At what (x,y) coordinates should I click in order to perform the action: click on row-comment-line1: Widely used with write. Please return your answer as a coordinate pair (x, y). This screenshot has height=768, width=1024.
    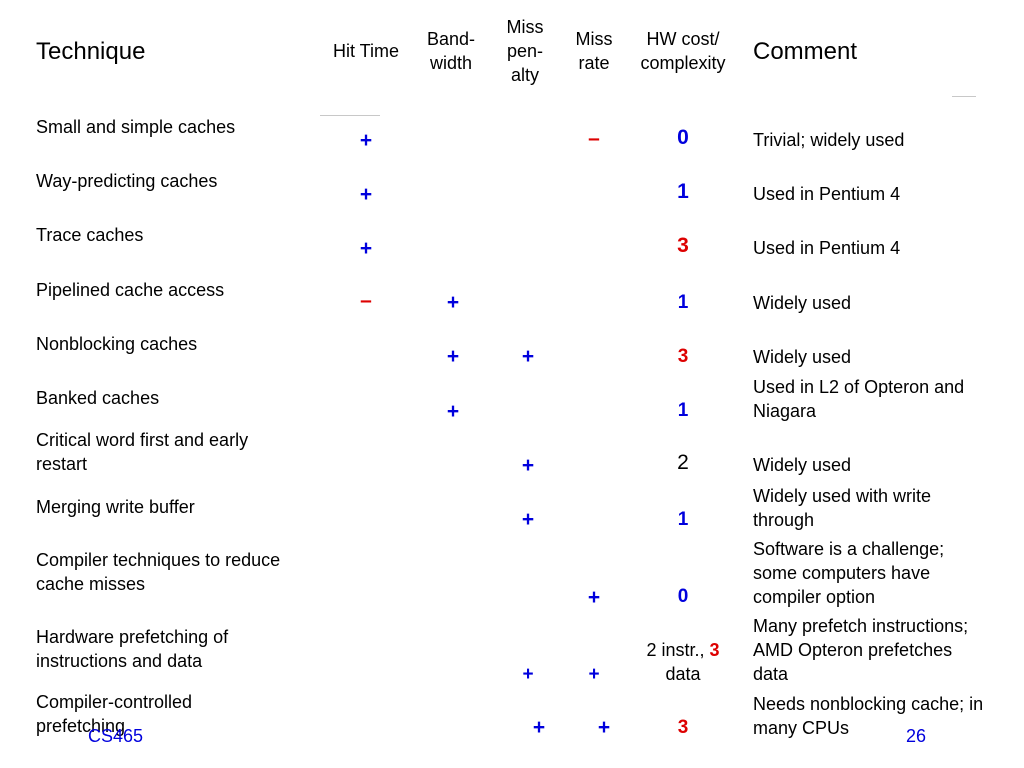
    Looking at the image, I should click on (842, 496).